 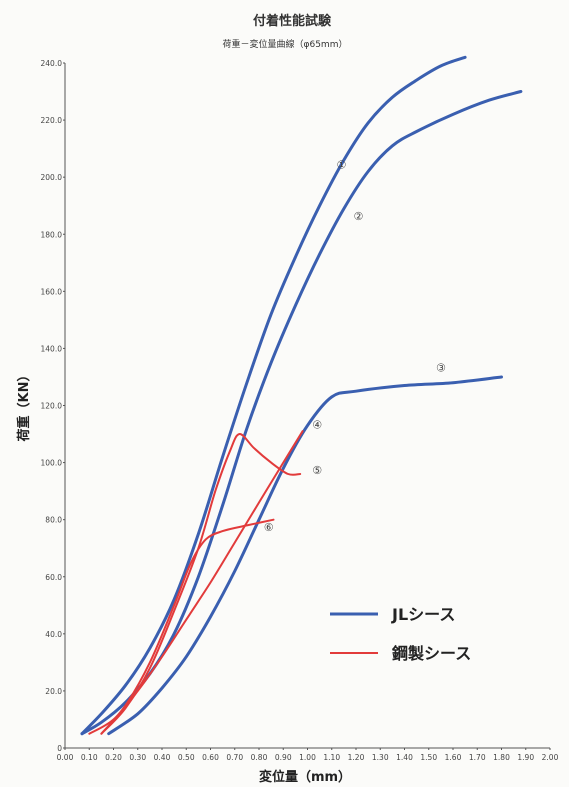 What do you see at coordinates (453, 757) in the screenshot?
I see `x-tick-label: 1.60` at bounding box center [453, 757].